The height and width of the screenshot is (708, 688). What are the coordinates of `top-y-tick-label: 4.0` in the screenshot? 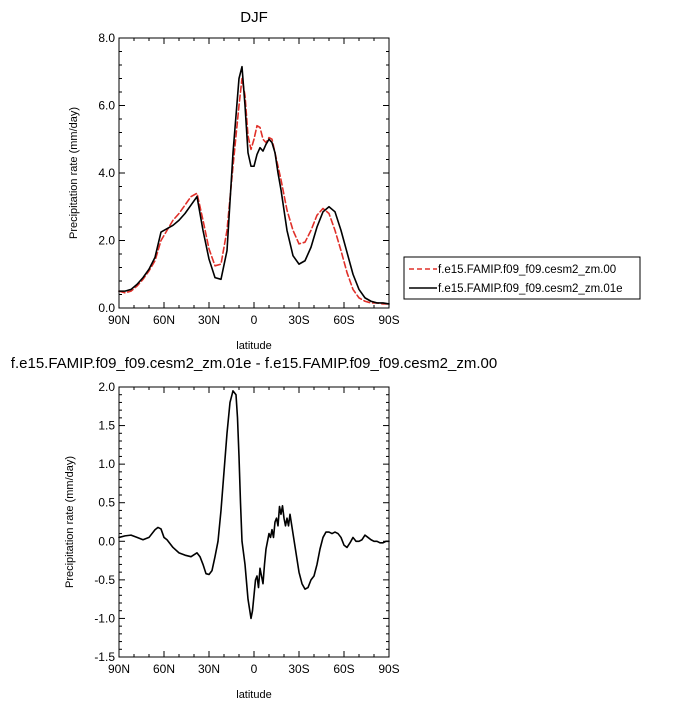 It's located at (106, 173).